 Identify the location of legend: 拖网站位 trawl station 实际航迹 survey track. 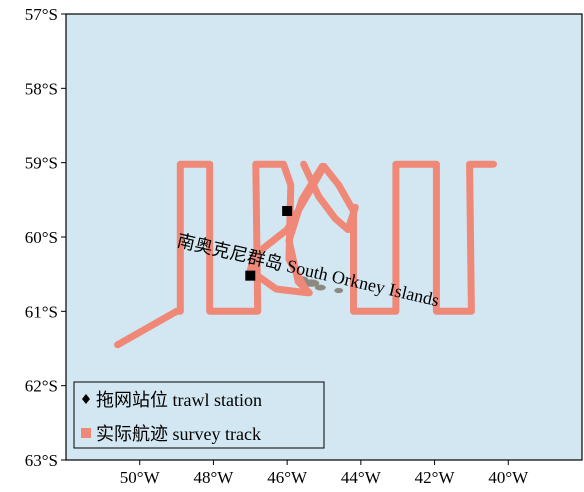
(199, 415).